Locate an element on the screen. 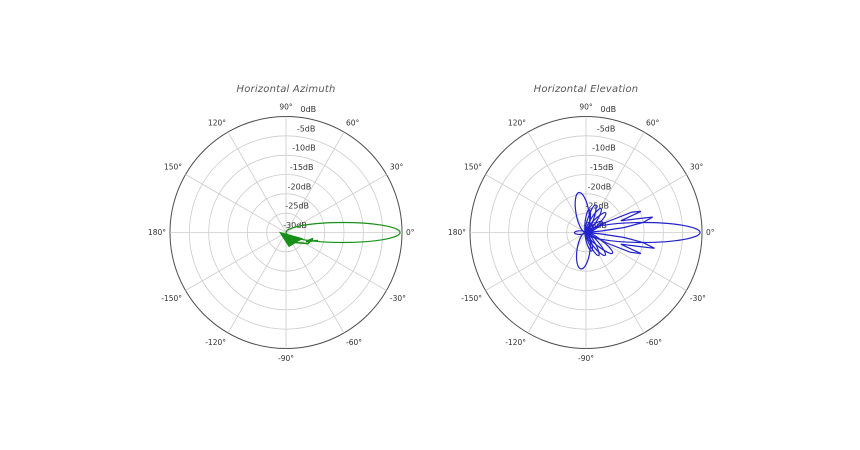 The height and width of the screenshot is (450, 860). elevation-chart-title: Horizontal Elevation is located at coordinates (586, 89).